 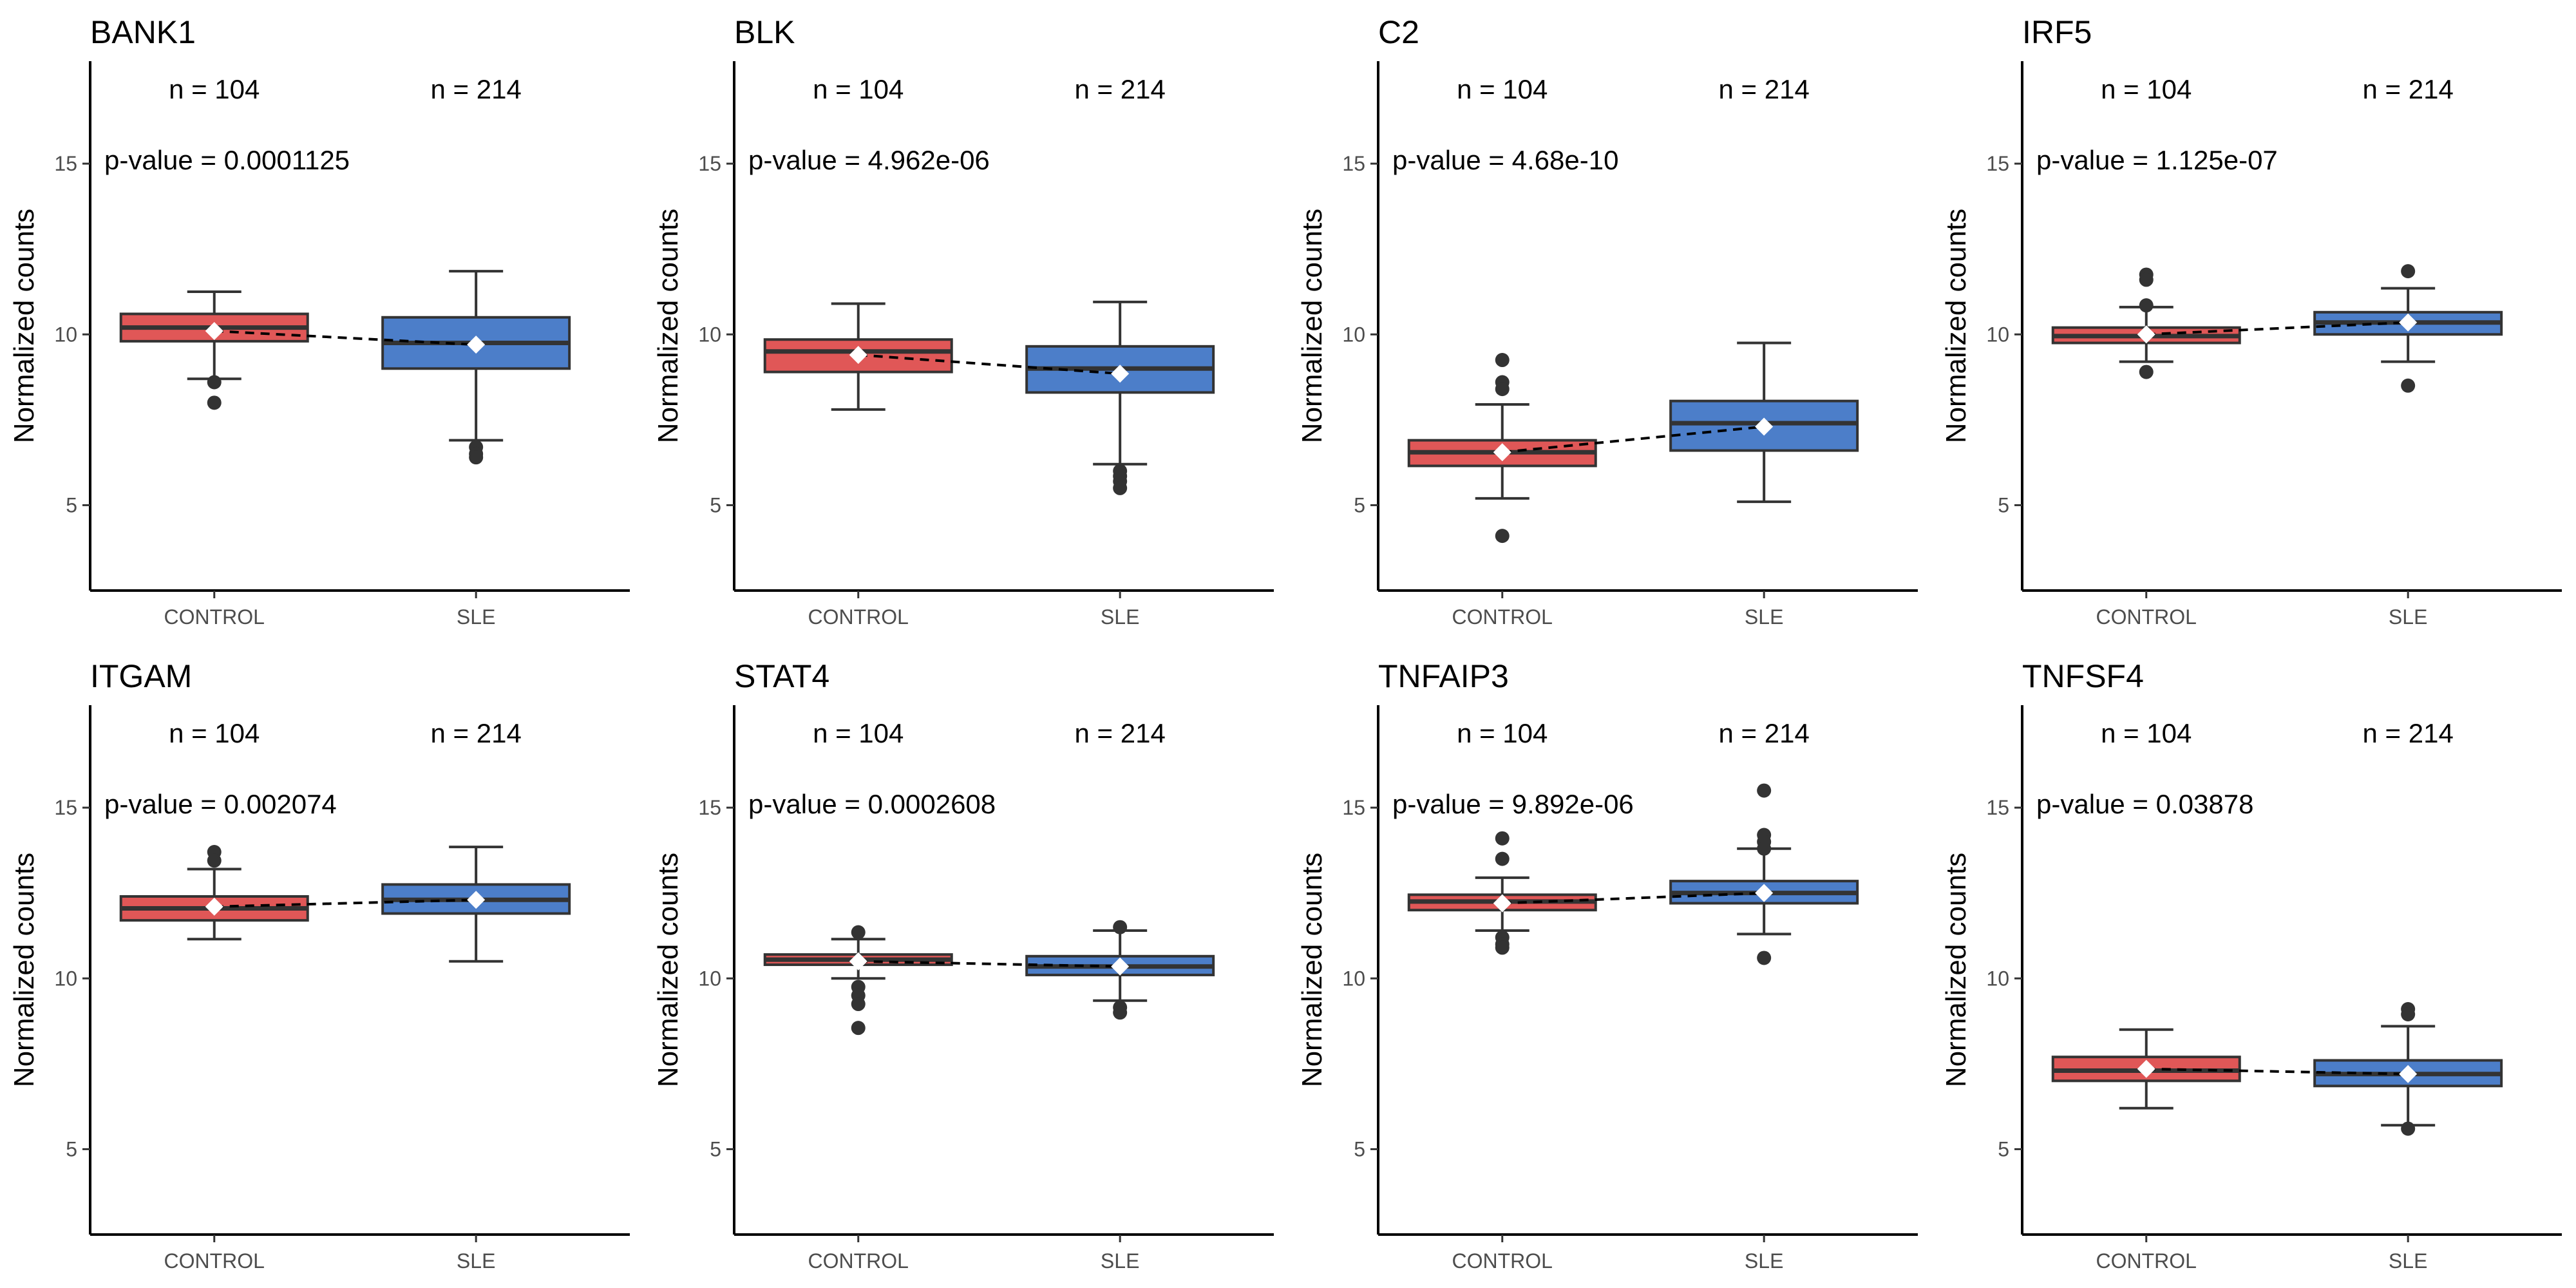 I want to click on pvalue-label: p-value = 4.962e-06, so click(x=869, y=160).